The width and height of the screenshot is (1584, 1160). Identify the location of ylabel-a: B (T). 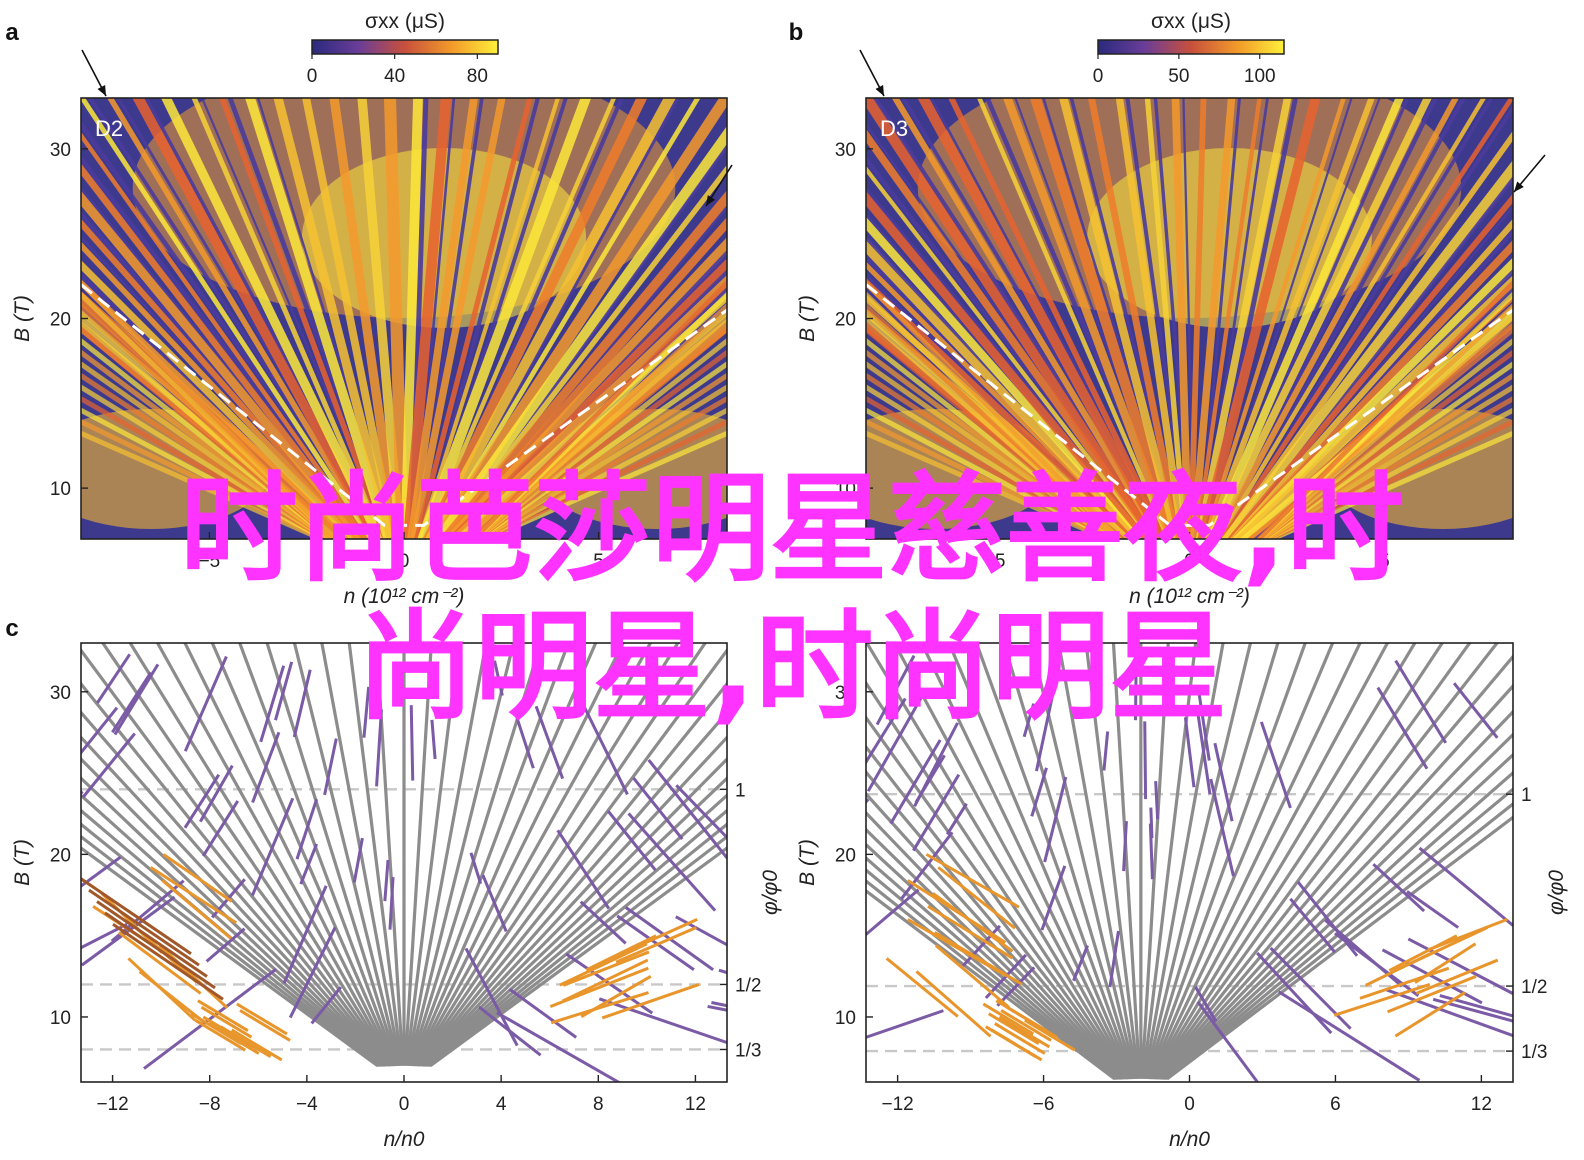
(22, 318).